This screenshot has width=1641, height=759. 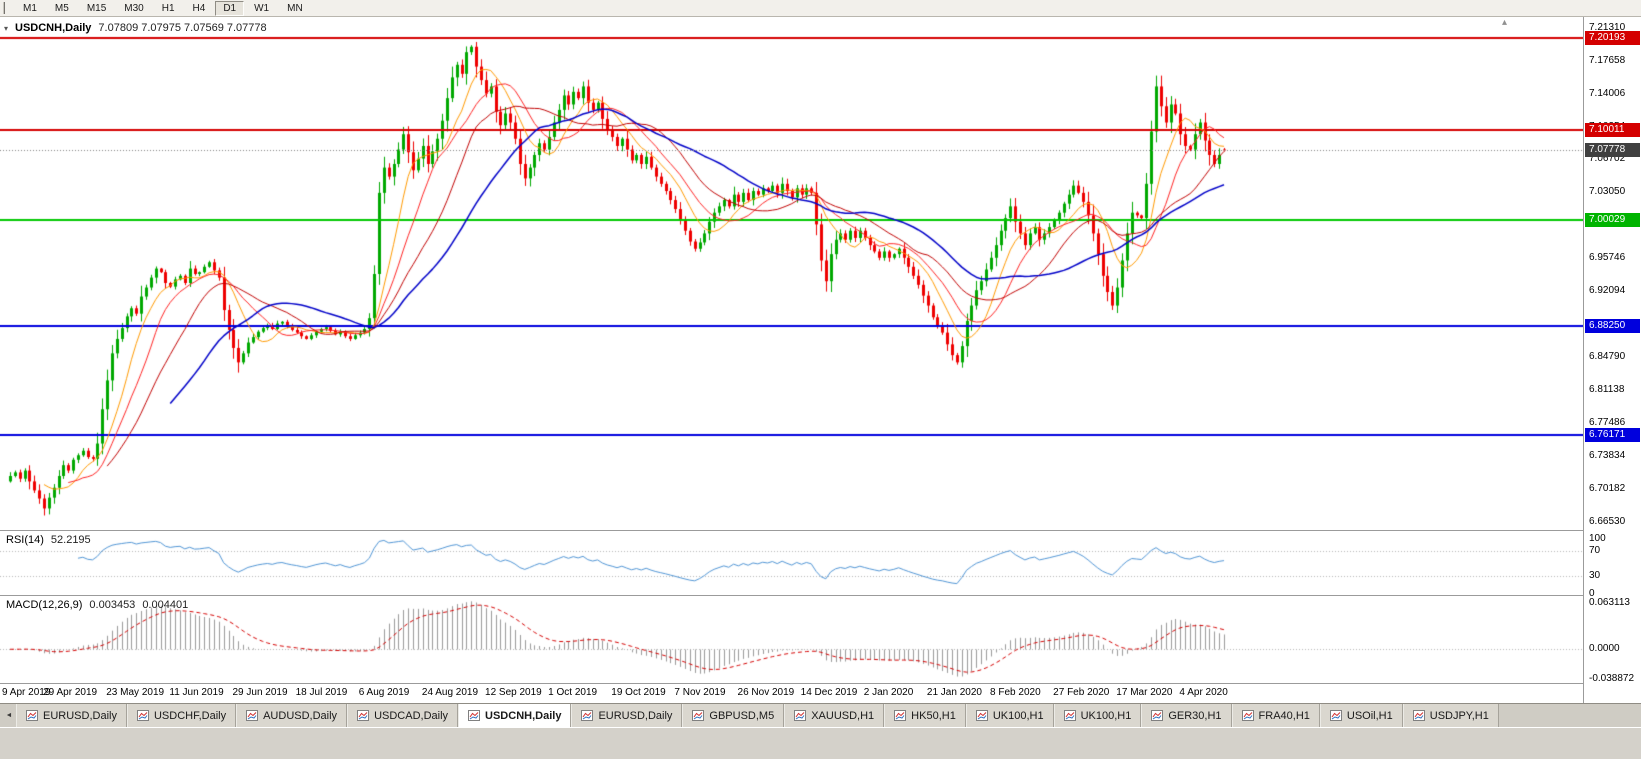 I want to click on tab-label: XAUUSD,H1, so click(x=843, y=715).